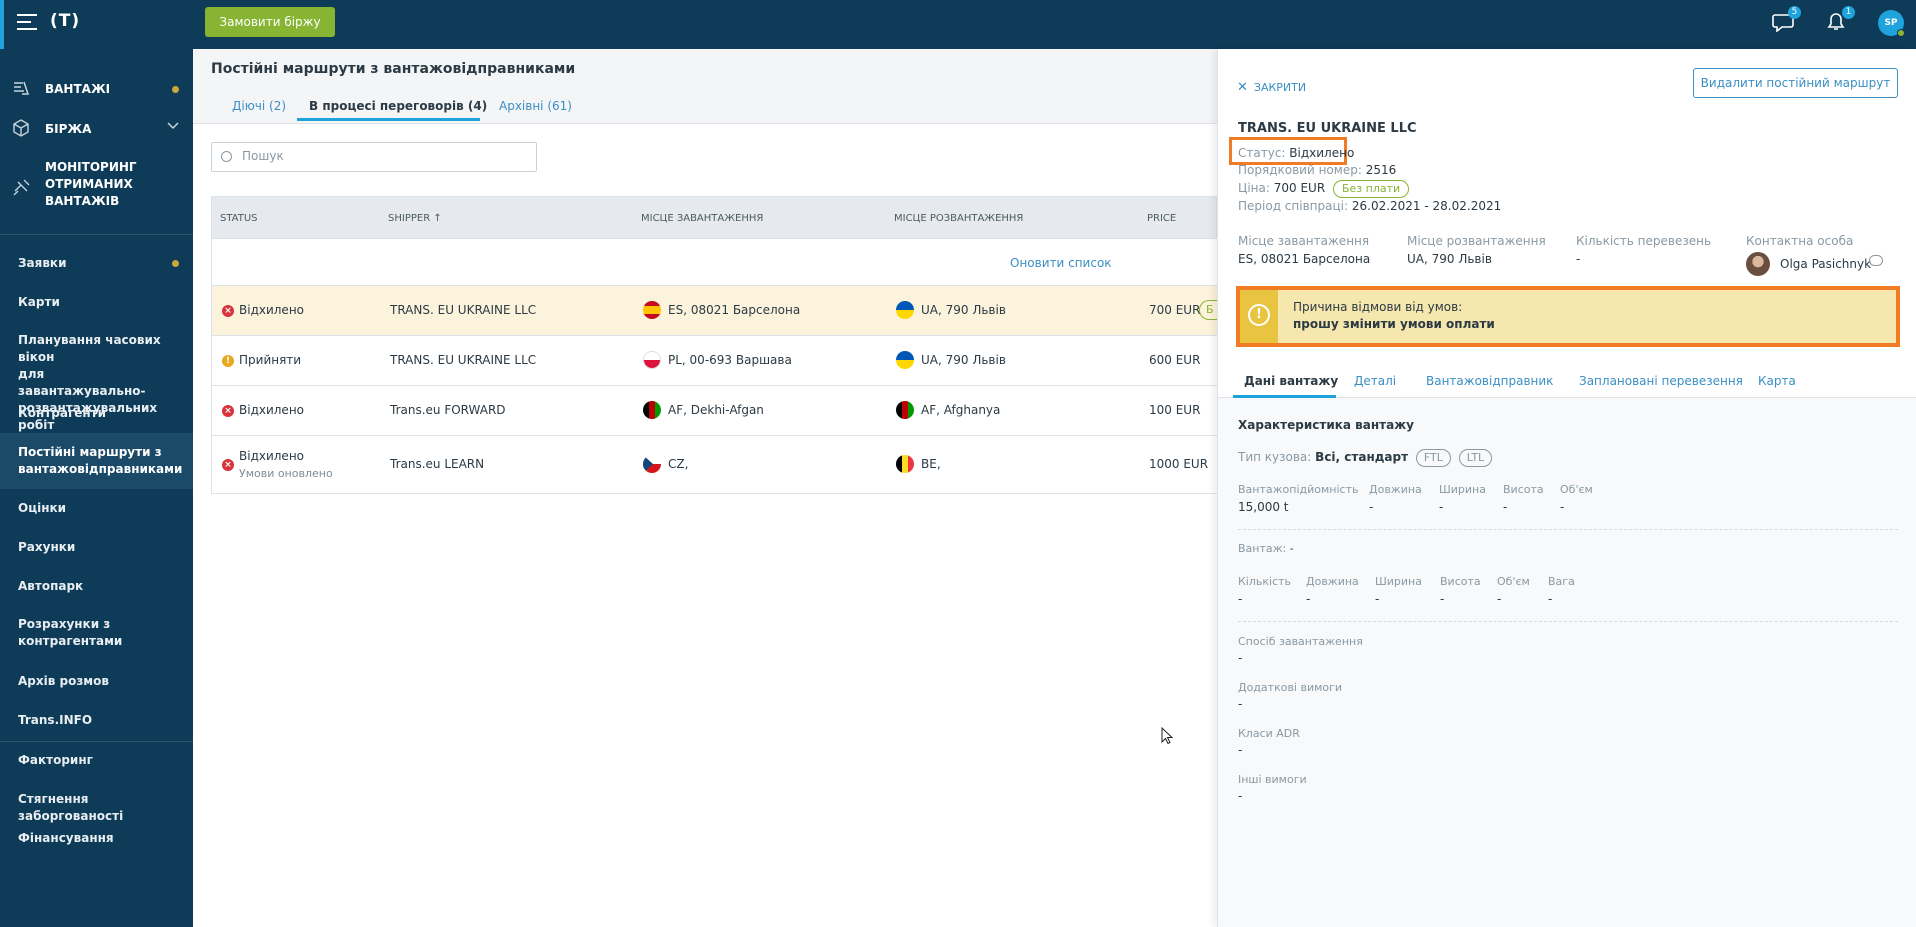  What do you see at coordinates (96, 263) in the screenshot?
I see `sidebar-item-orders: Заявки` at bounding box center [96, 263].